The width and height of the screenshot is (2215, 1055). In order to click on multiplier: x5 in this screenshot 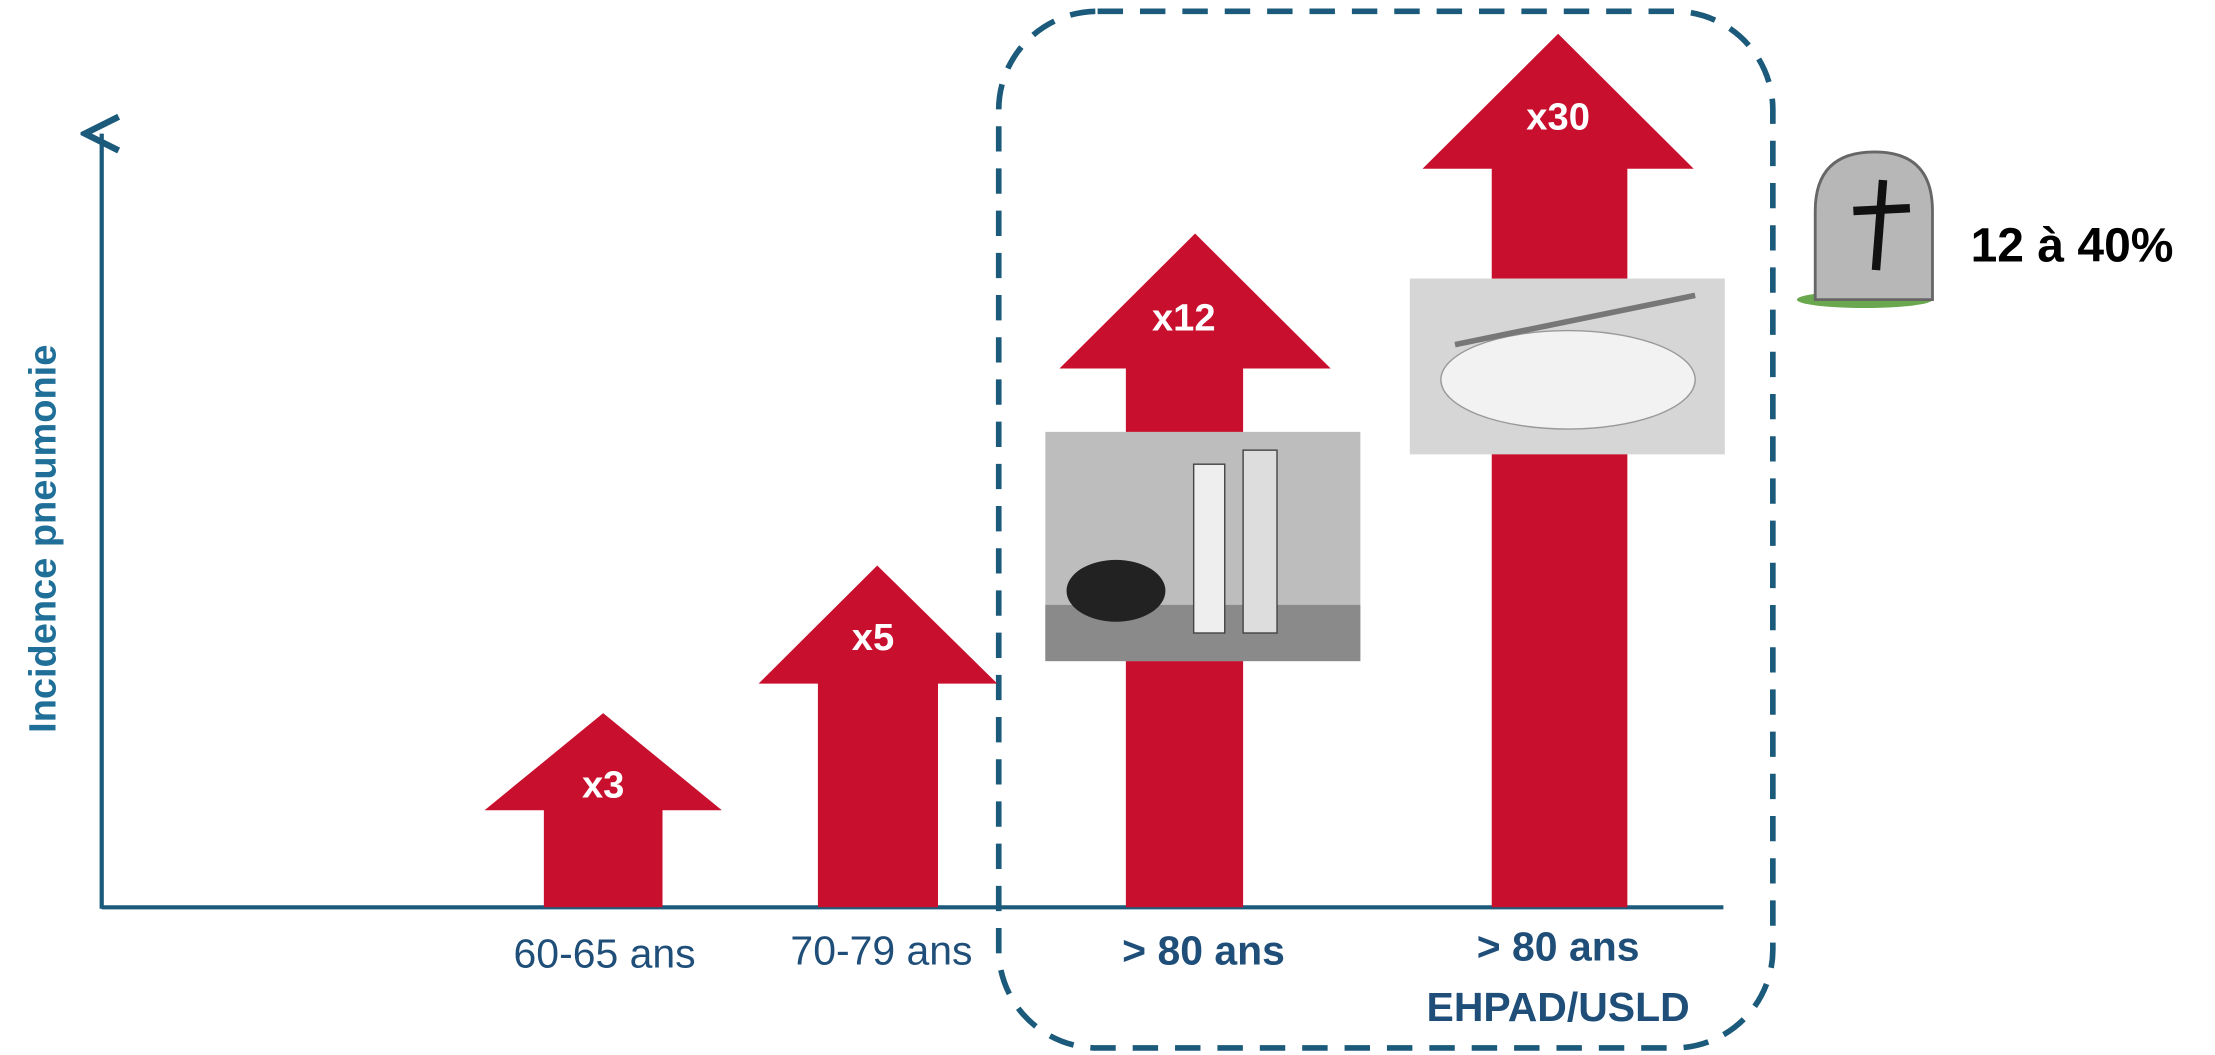, I will do `click(873, 638)`.